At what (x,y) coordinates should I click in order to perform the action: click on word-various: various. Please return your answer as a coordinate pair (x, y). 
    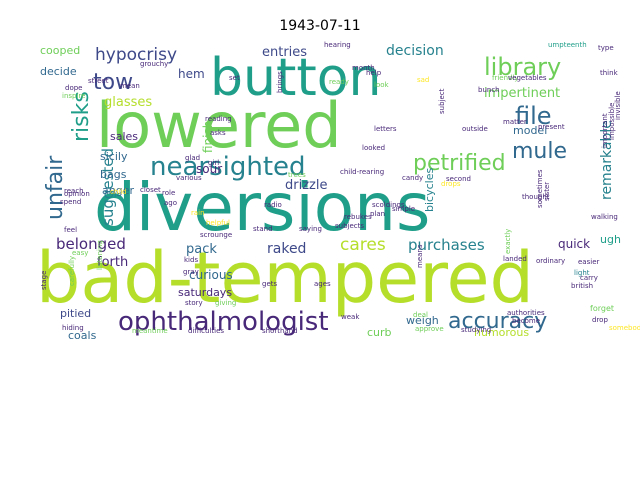
    Looking at the image, I should click on (189, 178).